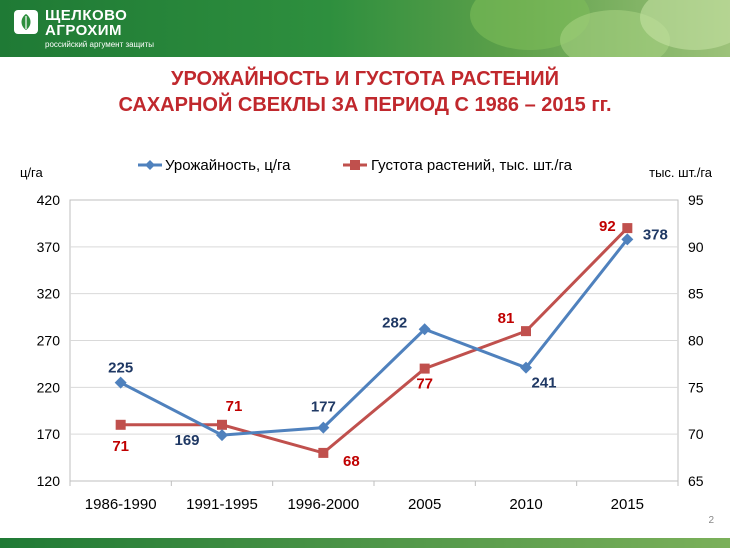  What do you see at coordinates (424, 504) in the screenshot?
I see `x-tick-label: 2005` at bounding box center [424, 504].